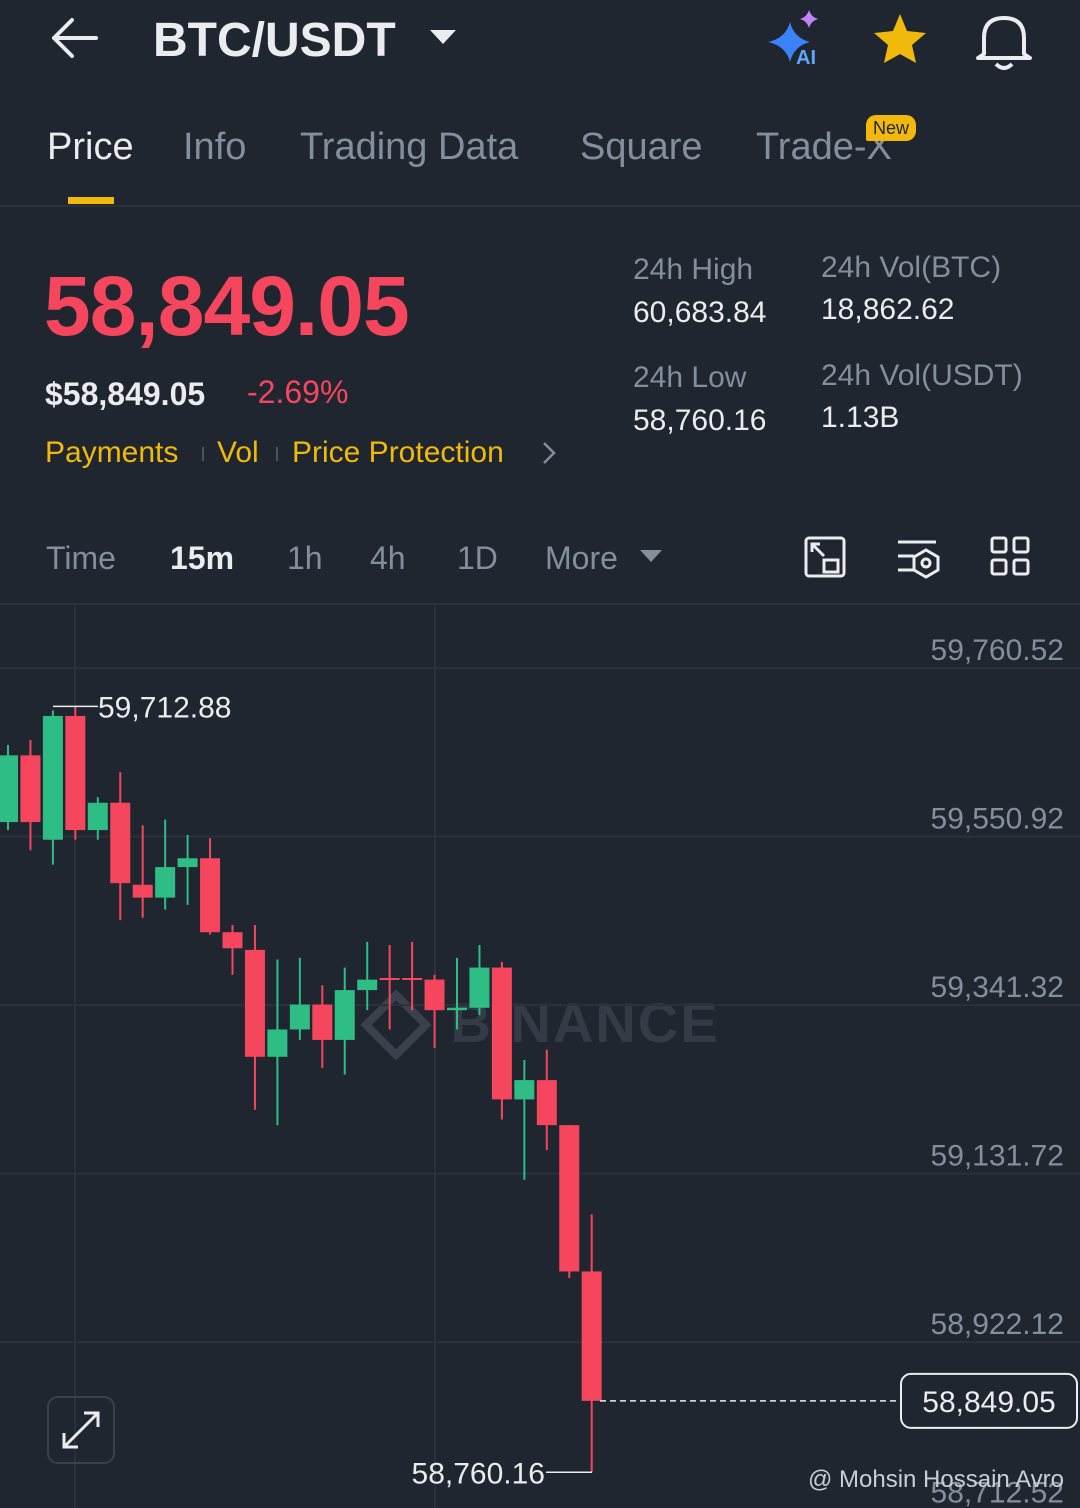  What do you see at coordinates (112, 452) in the screenshot?
I see `link: Payments` at bounding box center [112, 452].